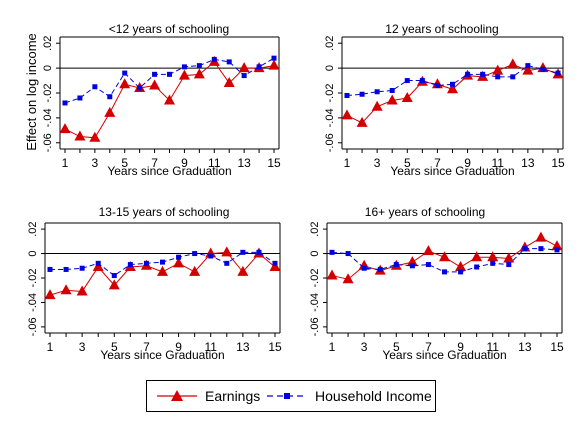 Image resolution: width=583 pixels, height=424 pixels. I want to click on panel1-ytick-label: -.06, so click(48, 142).